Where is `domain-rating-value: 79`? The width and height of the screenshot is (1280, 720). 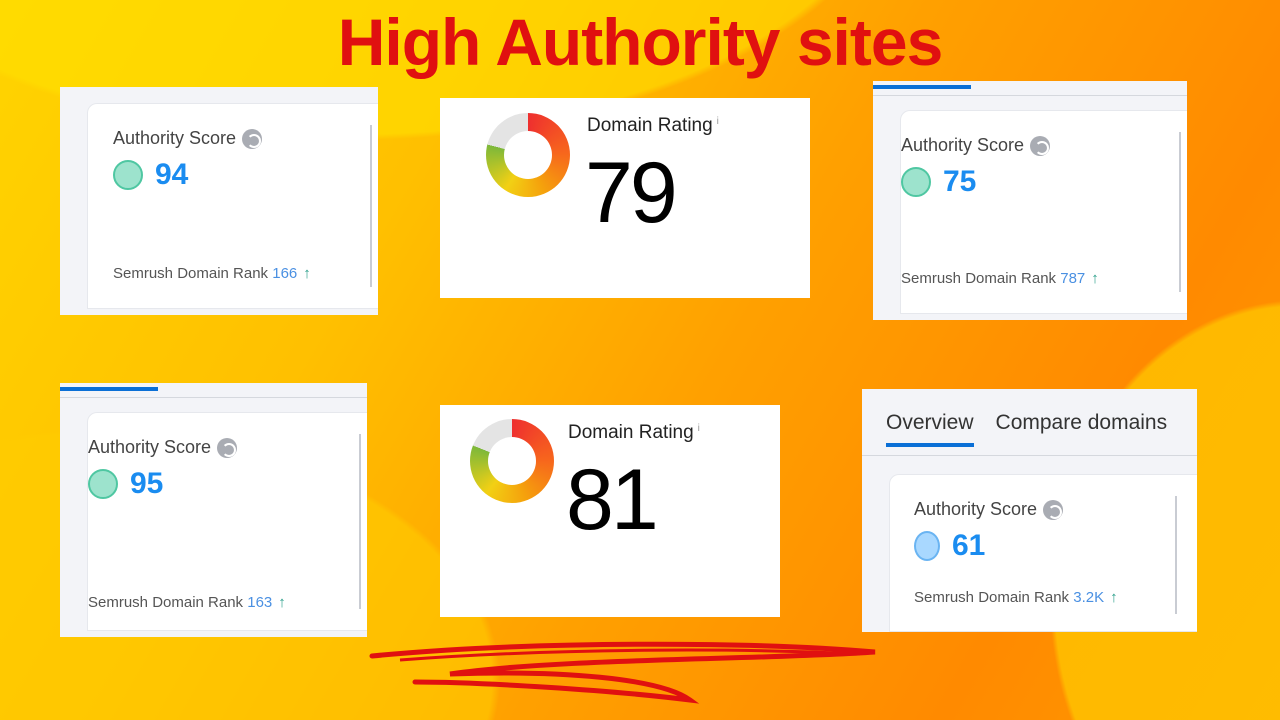 domain-rating-value: 79 is located at coordinates (631, 193).